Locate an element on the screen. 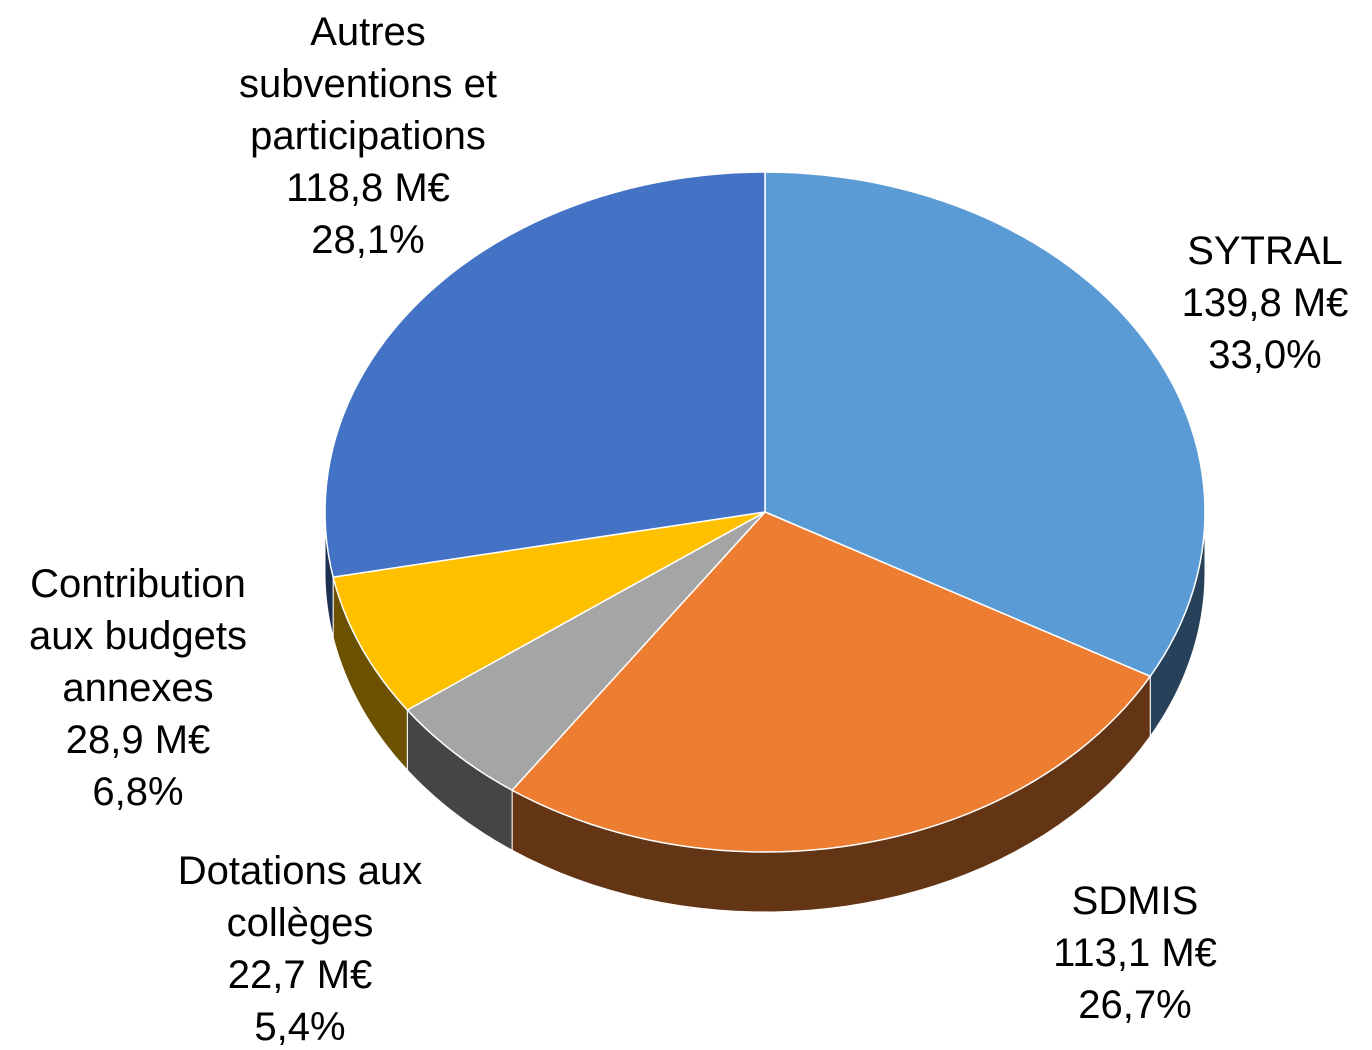 The image size is (1372, 1050). percentage-label: 33,0% is located at coordinates (1265, 355).